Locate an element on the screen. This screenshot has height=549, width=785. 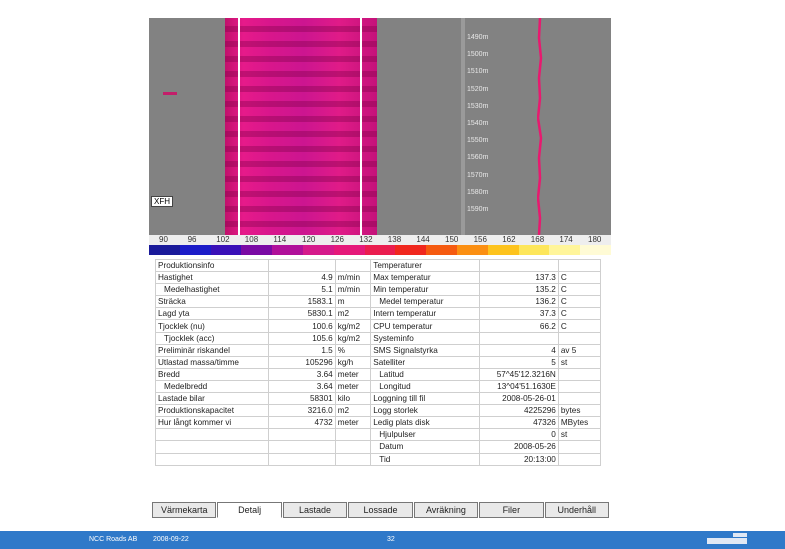
overlay-label: XFH is located at coordinates (162, 201).